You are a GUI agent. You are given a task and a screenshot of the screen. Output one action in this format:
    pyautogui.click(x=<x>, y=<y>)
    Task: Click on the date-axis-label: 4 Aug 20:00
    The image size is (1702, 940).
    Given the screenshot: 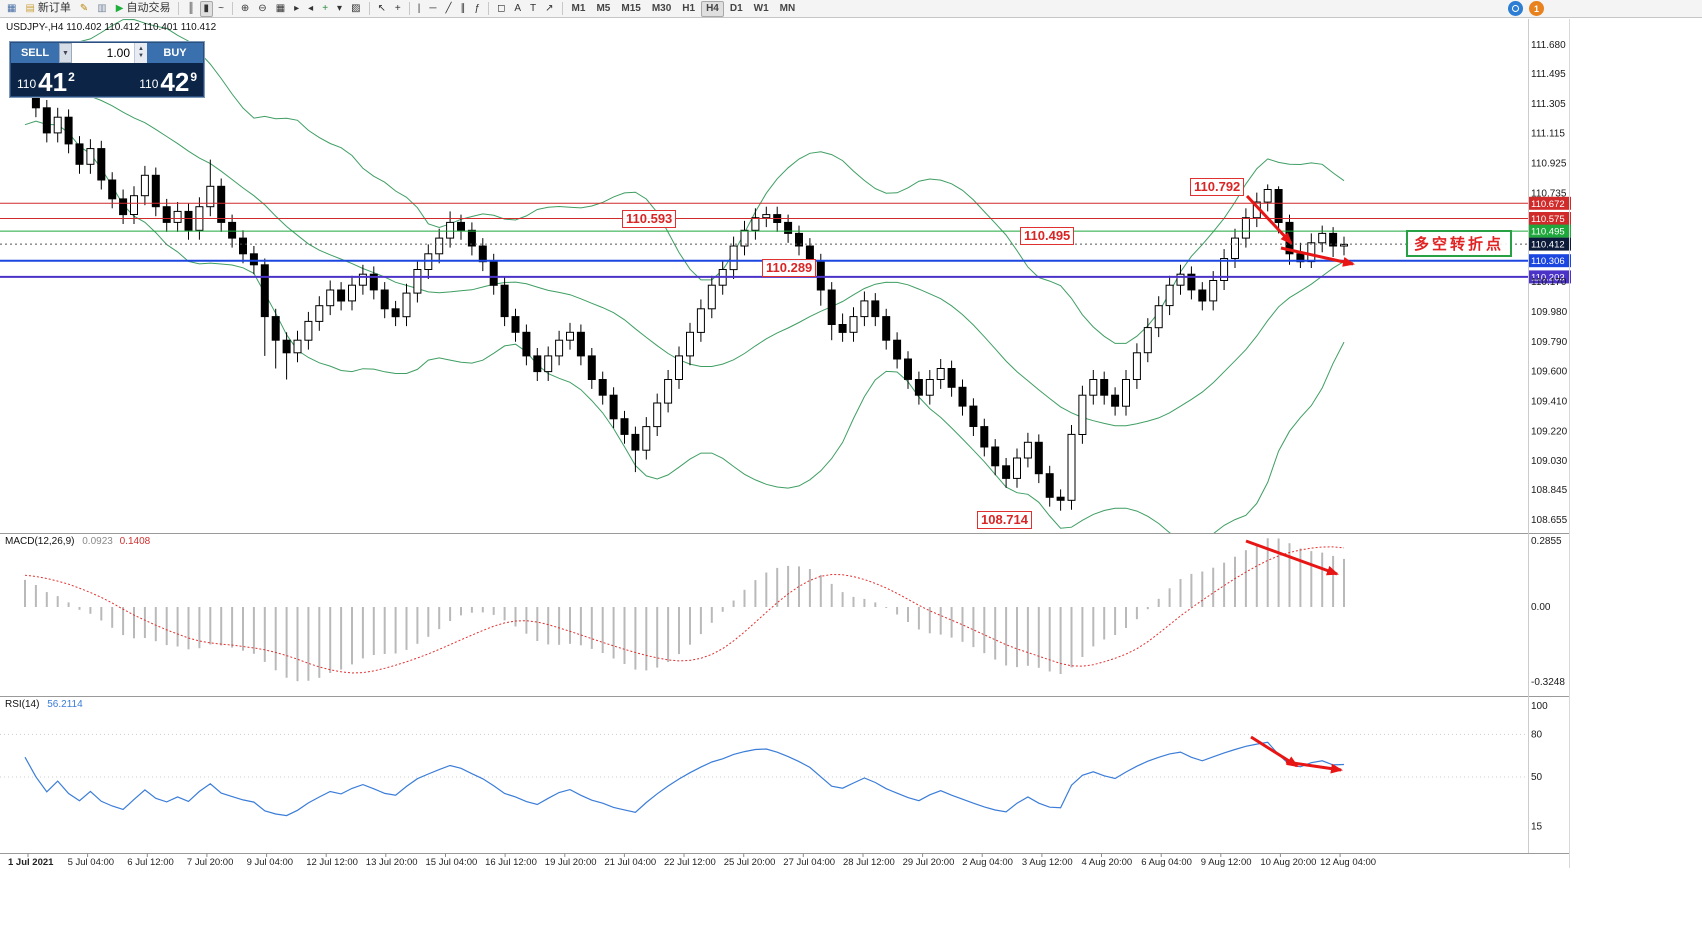 What is the action you would take?
    pyautogui.click(x=1107, y=862)
    